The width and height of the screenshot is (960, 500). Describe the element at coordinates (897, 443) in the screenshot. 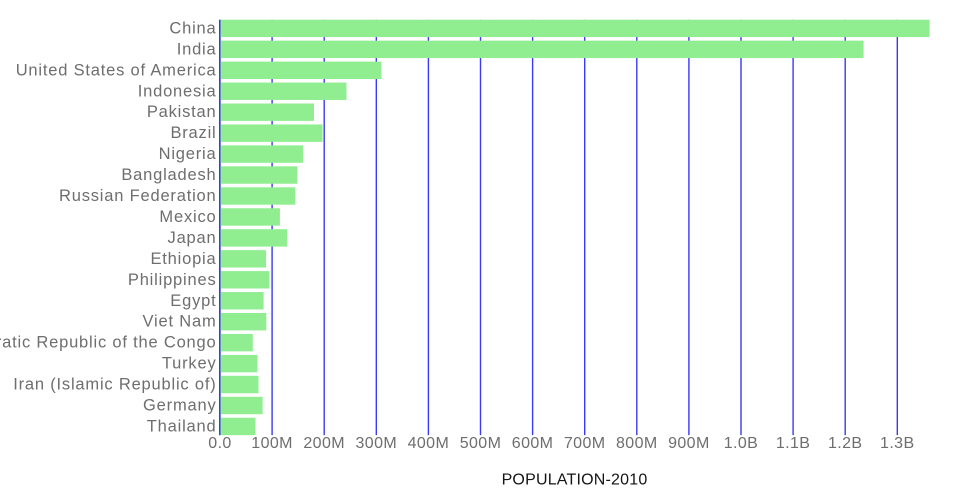

I see `svg-text: 1.3B` at that location.